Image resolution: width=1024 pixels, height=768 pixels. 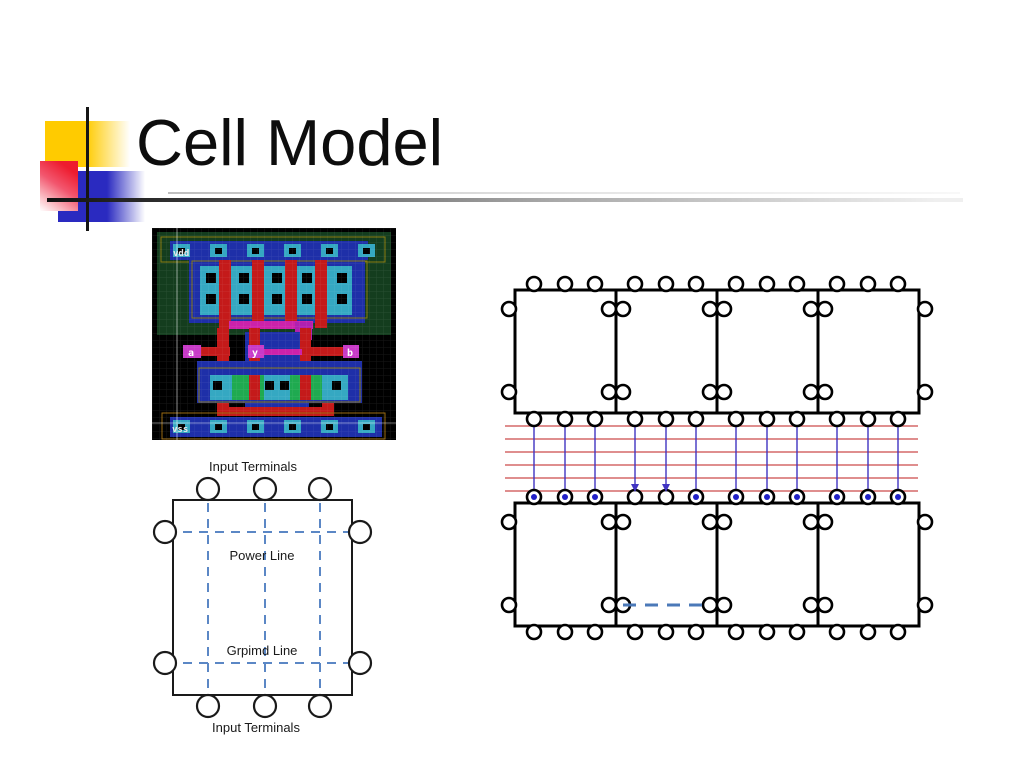 What do you see at coordinates (505, 200) in the screenshot?
I see `title-underline` at bounding box center [505, 200].